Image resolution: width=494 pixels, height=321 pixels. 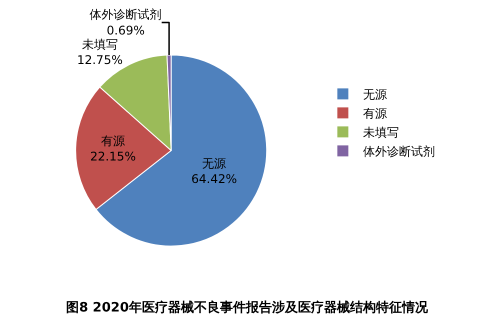 I want to click on slice-label: 无源, so click(x=214, y=163).